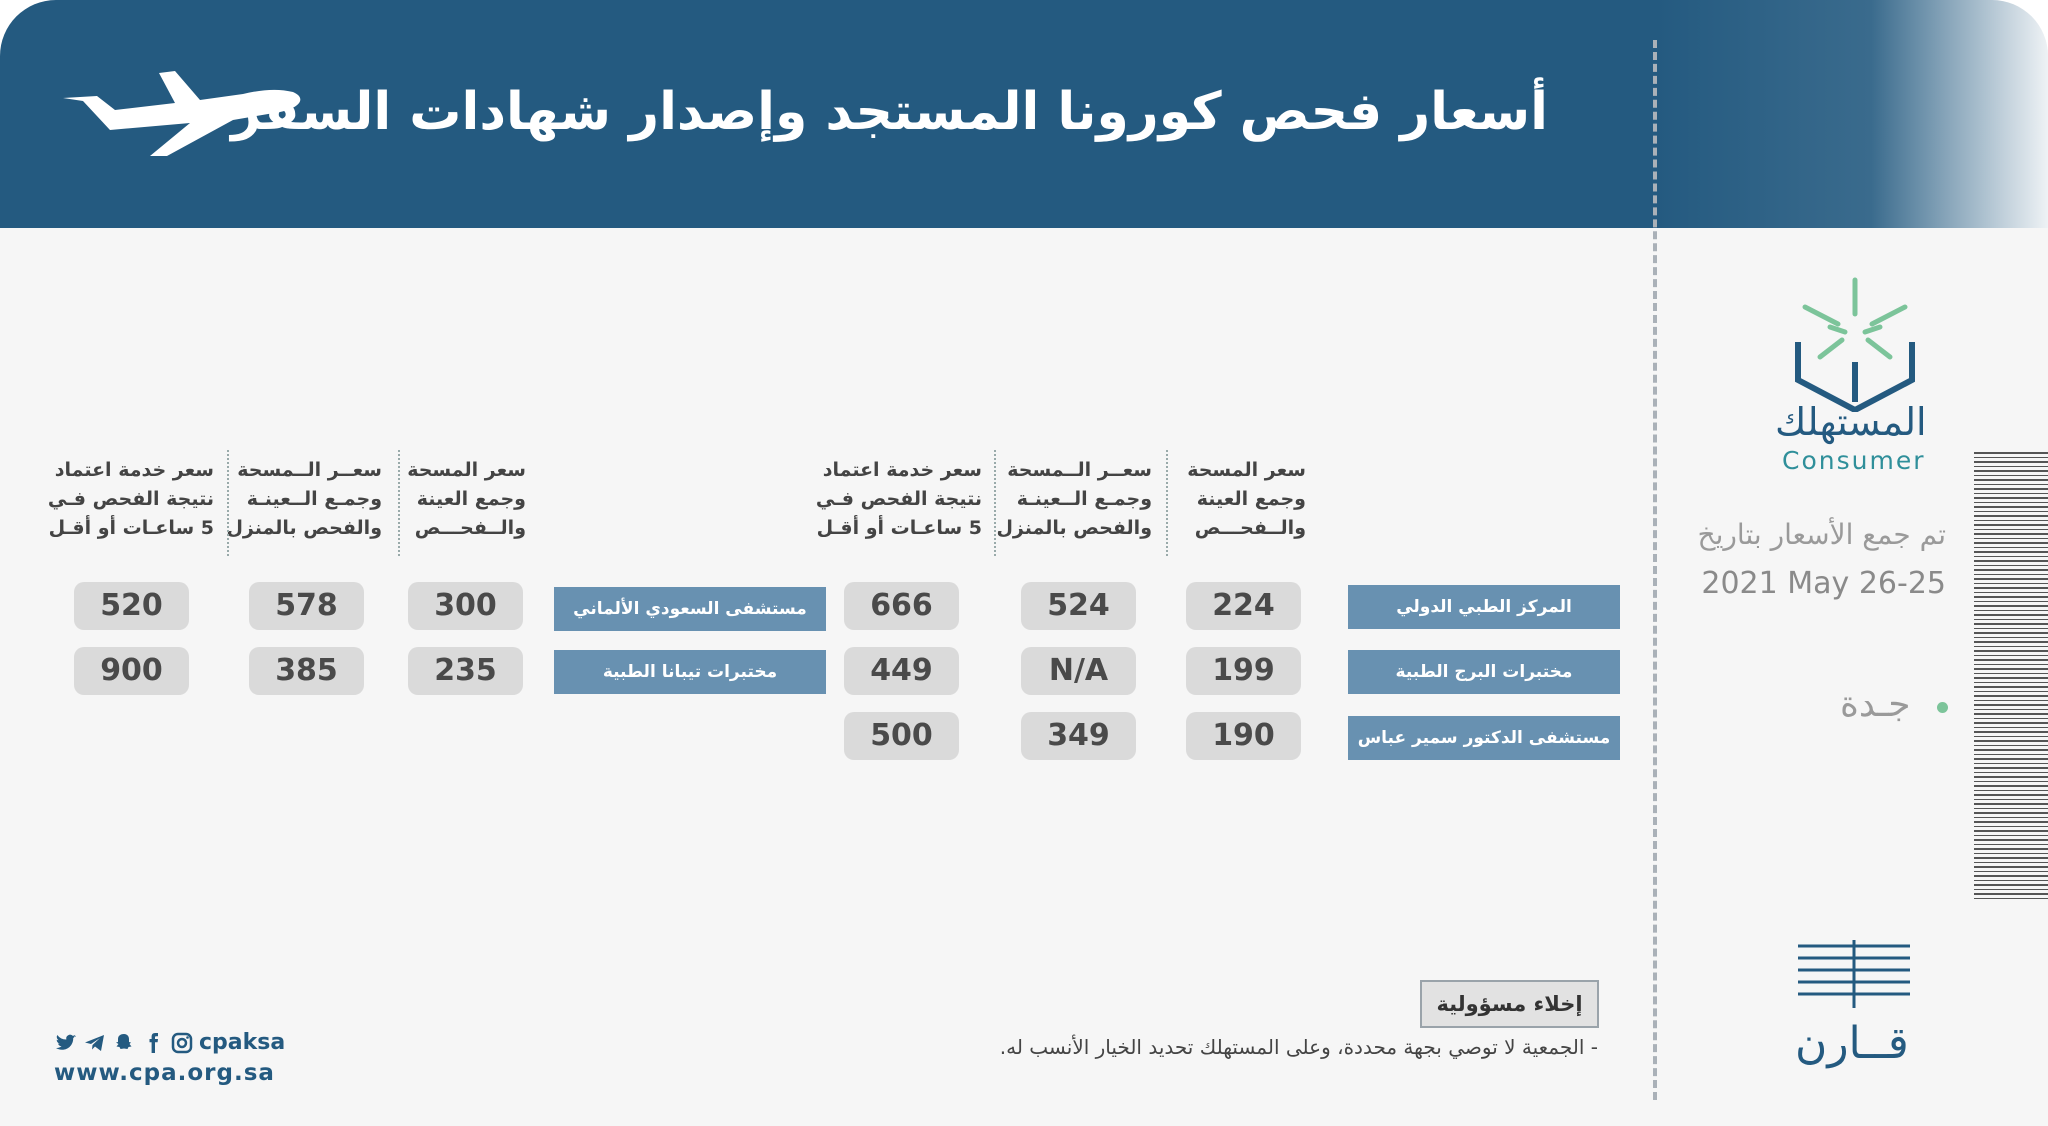  Describe the element at coordinates (1821, 534) in the screenshot. I see `date-label: تم جمع الأسعار بتاريخ` at that location.